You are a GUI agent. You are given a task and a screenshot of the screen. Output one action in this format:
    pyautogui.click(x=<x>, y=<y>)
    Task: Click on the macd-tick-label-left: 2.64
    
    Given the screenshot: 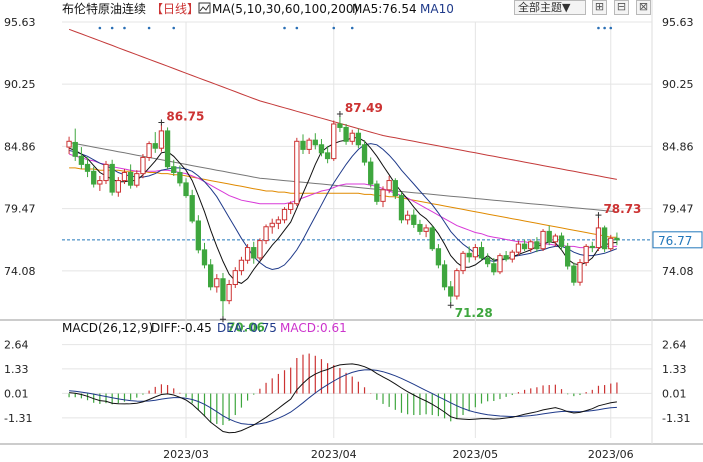 What is the action you would take?
    pyautogui.click(x=16, y=345)
    